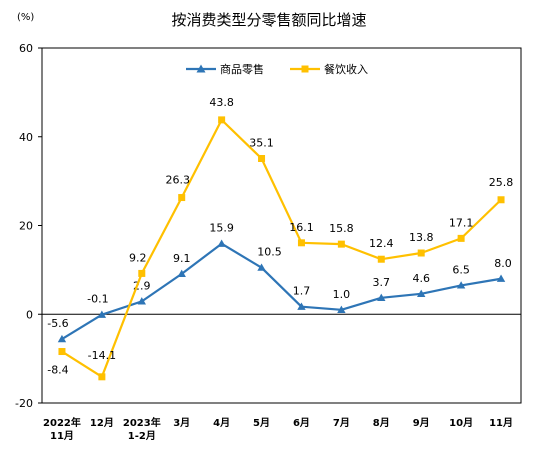 The height and width of the screenshot is (449, 538). Describe the element at coordinates (142, 422) in the screenshot. I see `x-tick-label: 2023年` at that location.